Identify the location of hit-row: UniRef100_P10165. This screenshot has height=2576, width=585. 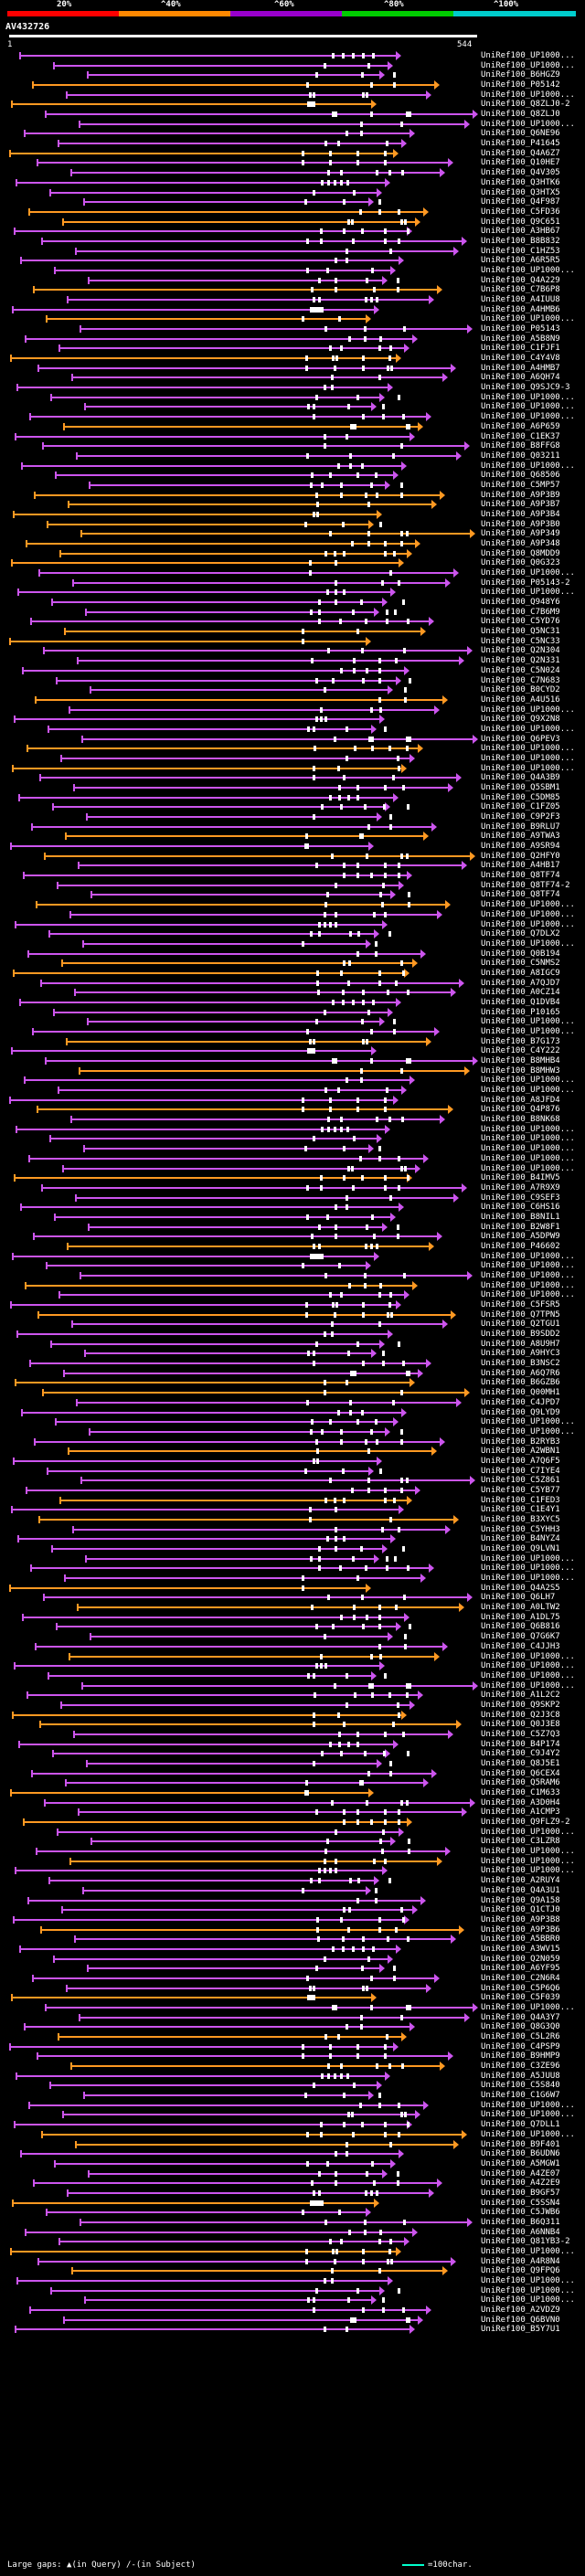
(293, 1012).